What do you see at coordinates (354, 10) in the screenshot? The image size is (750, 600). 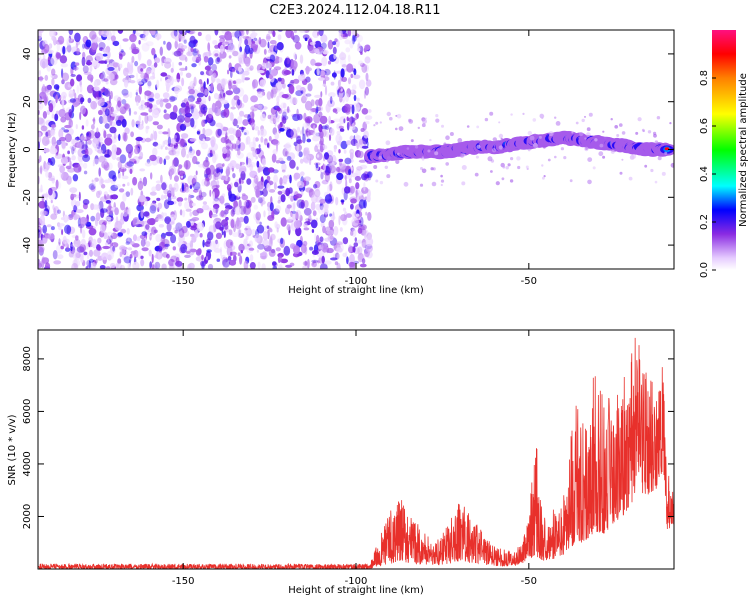 I see `figure-title: C2E3.2024.112.04.18.R11` at bounding box center [354, 10].